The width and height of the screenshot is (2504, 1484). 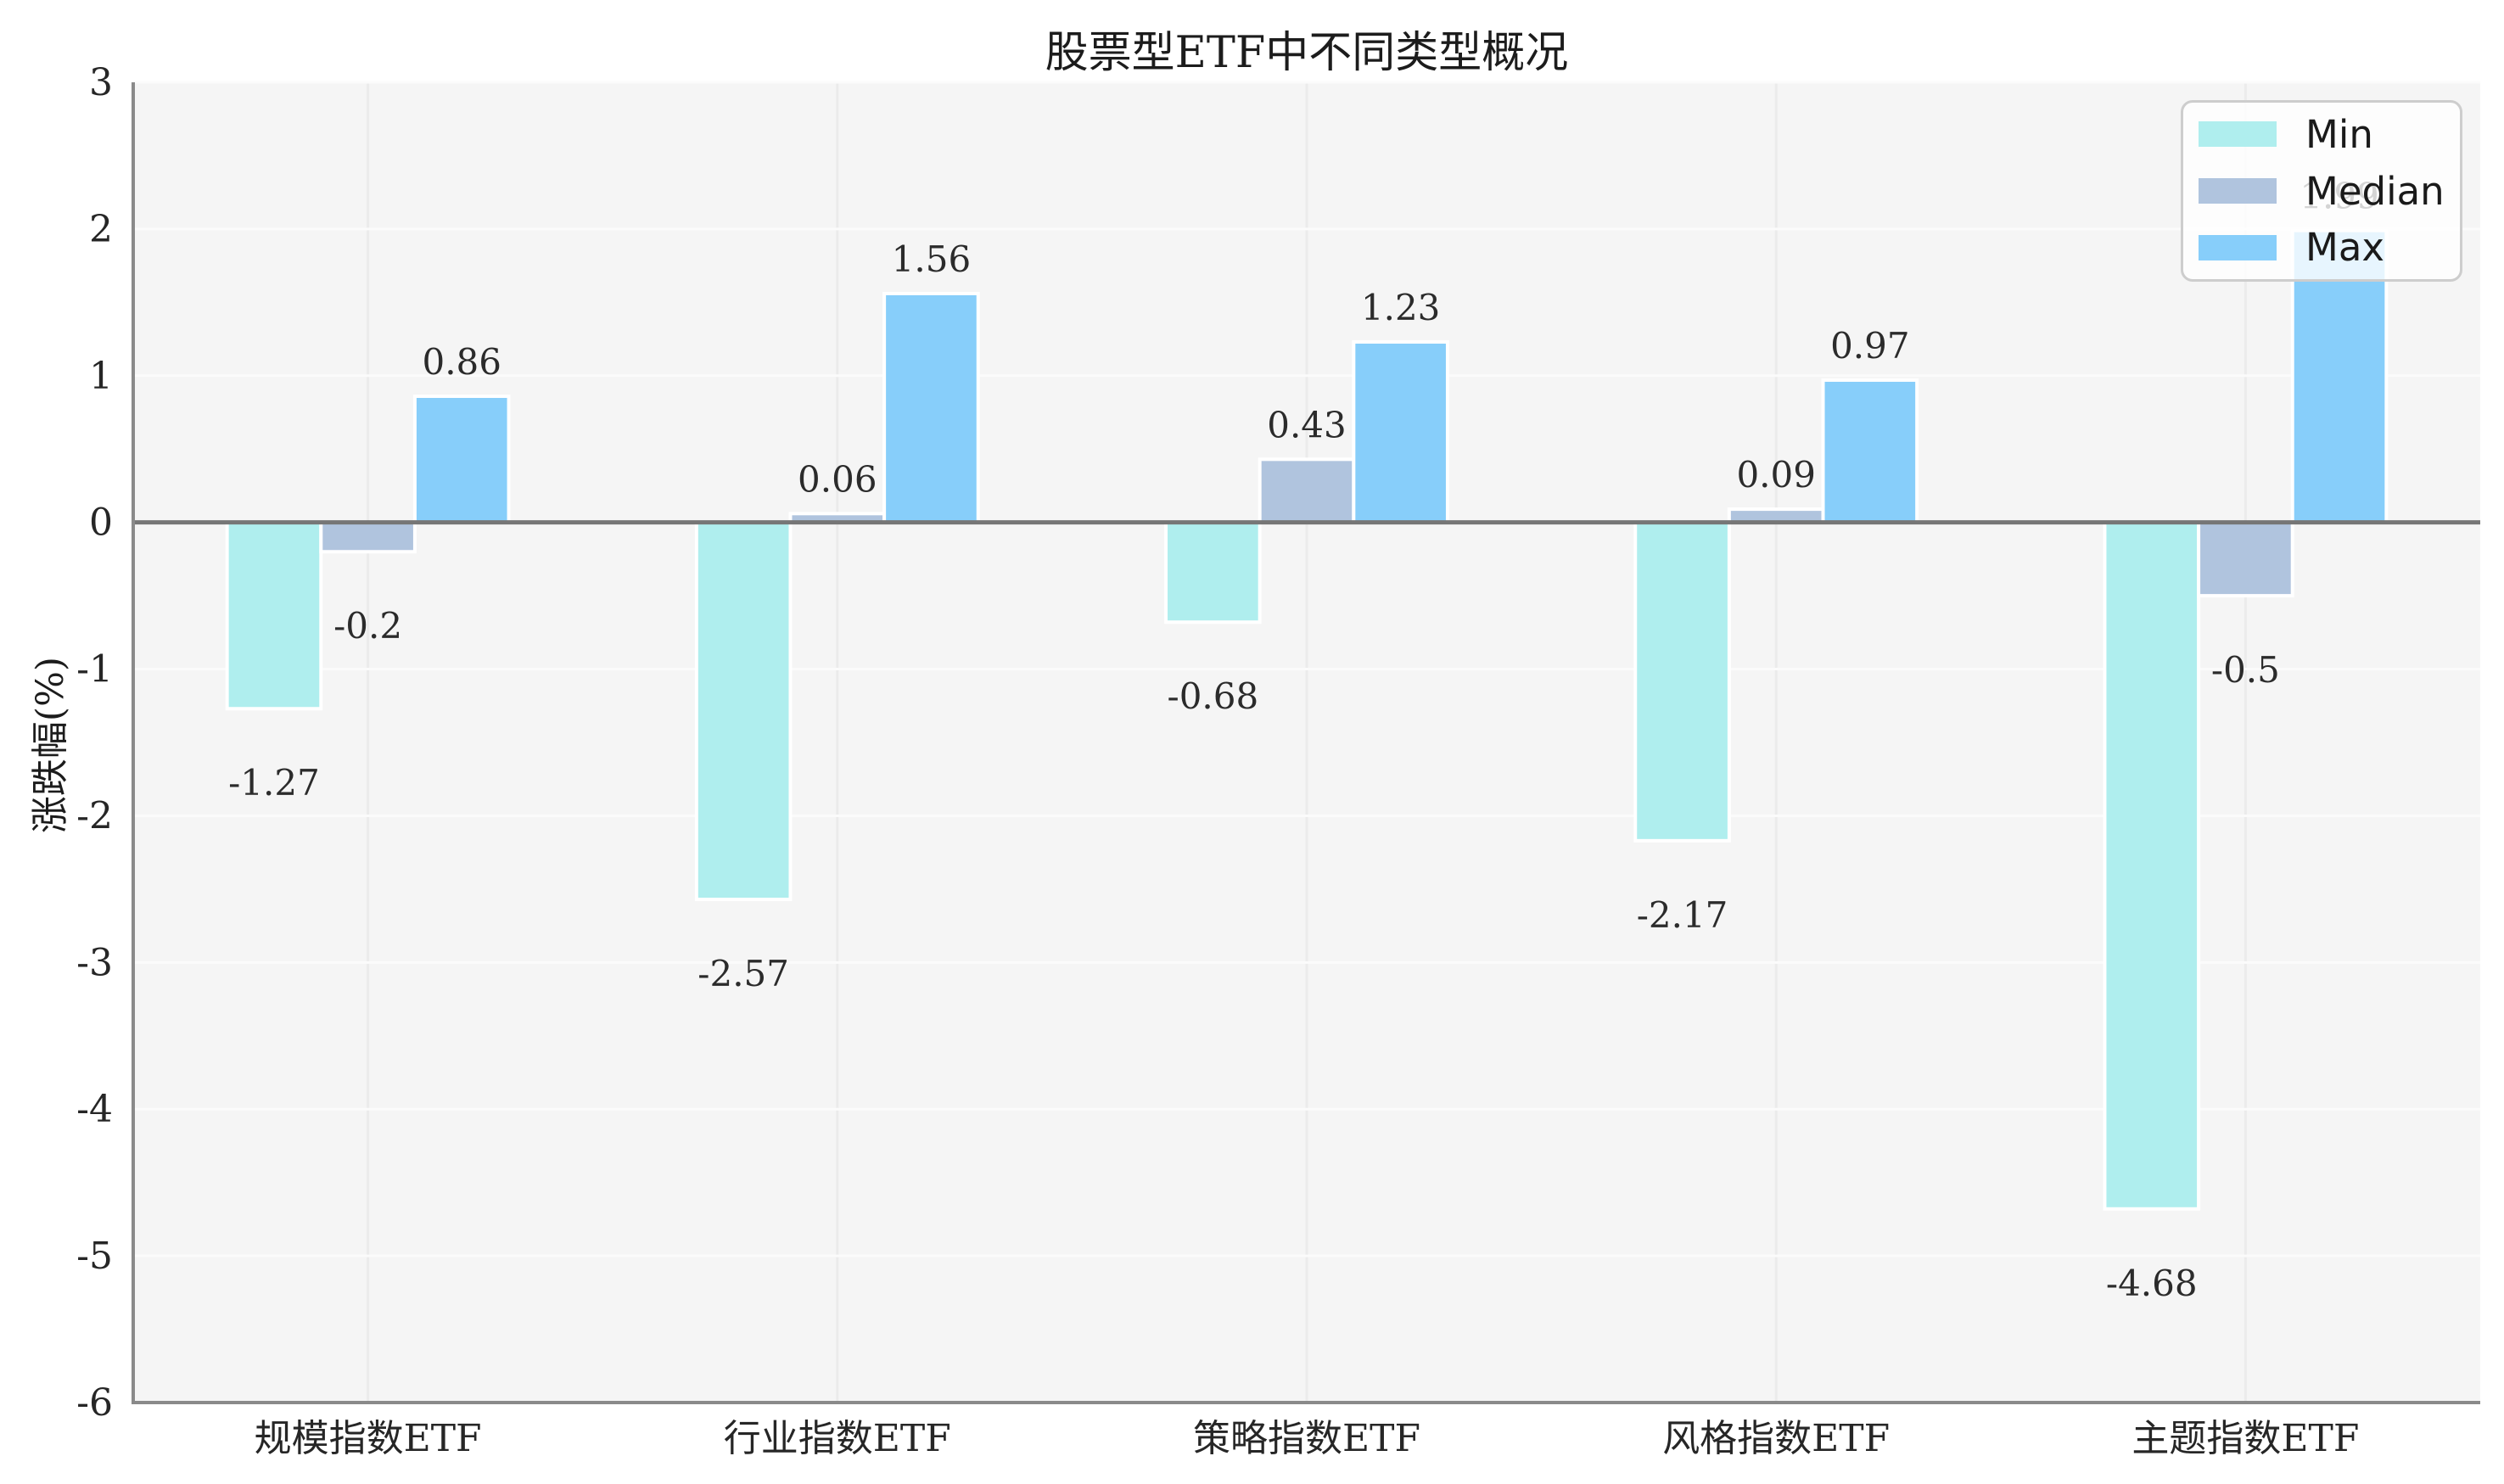 I want to click on legend-label-median: Median, so click(x=2375, y=191).